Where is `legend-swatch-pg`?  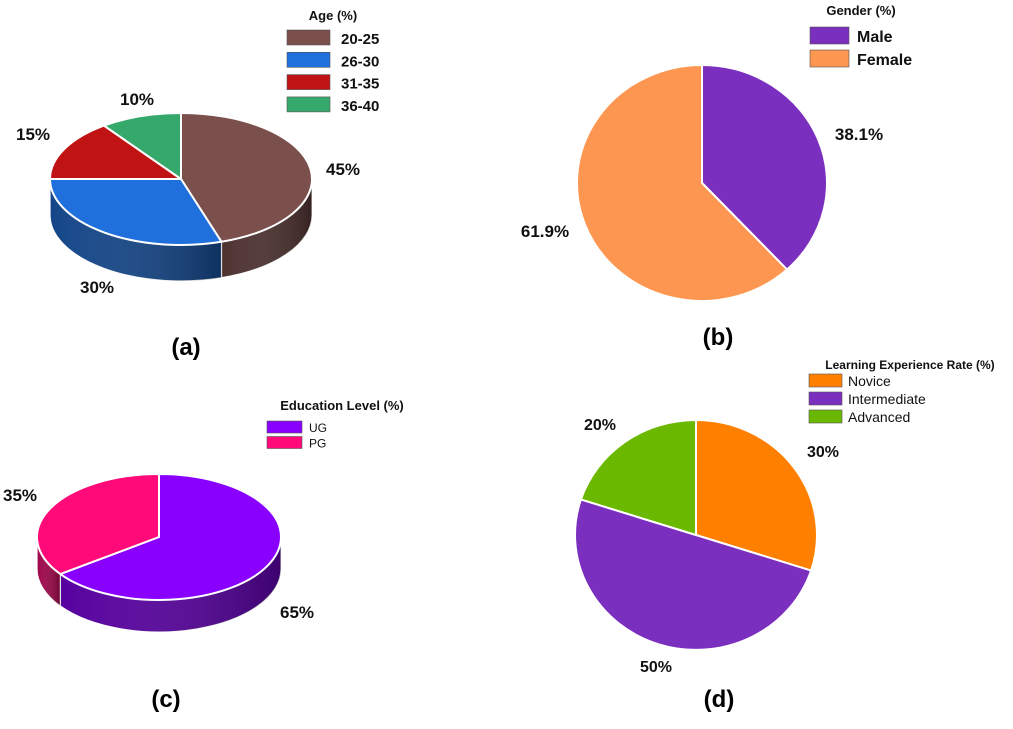 legend-swatch-pg is located at coordinates (284, 442).